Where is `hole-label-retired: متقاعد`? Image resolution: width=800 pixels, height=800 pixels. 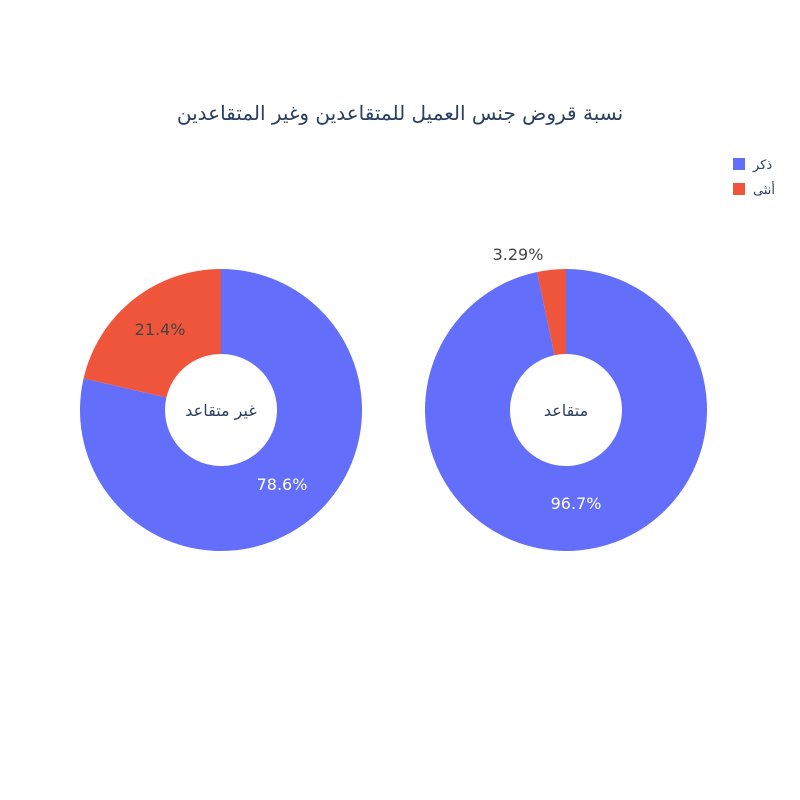
hole-label-retired: متقاعد is located at coordinates (566, 410).